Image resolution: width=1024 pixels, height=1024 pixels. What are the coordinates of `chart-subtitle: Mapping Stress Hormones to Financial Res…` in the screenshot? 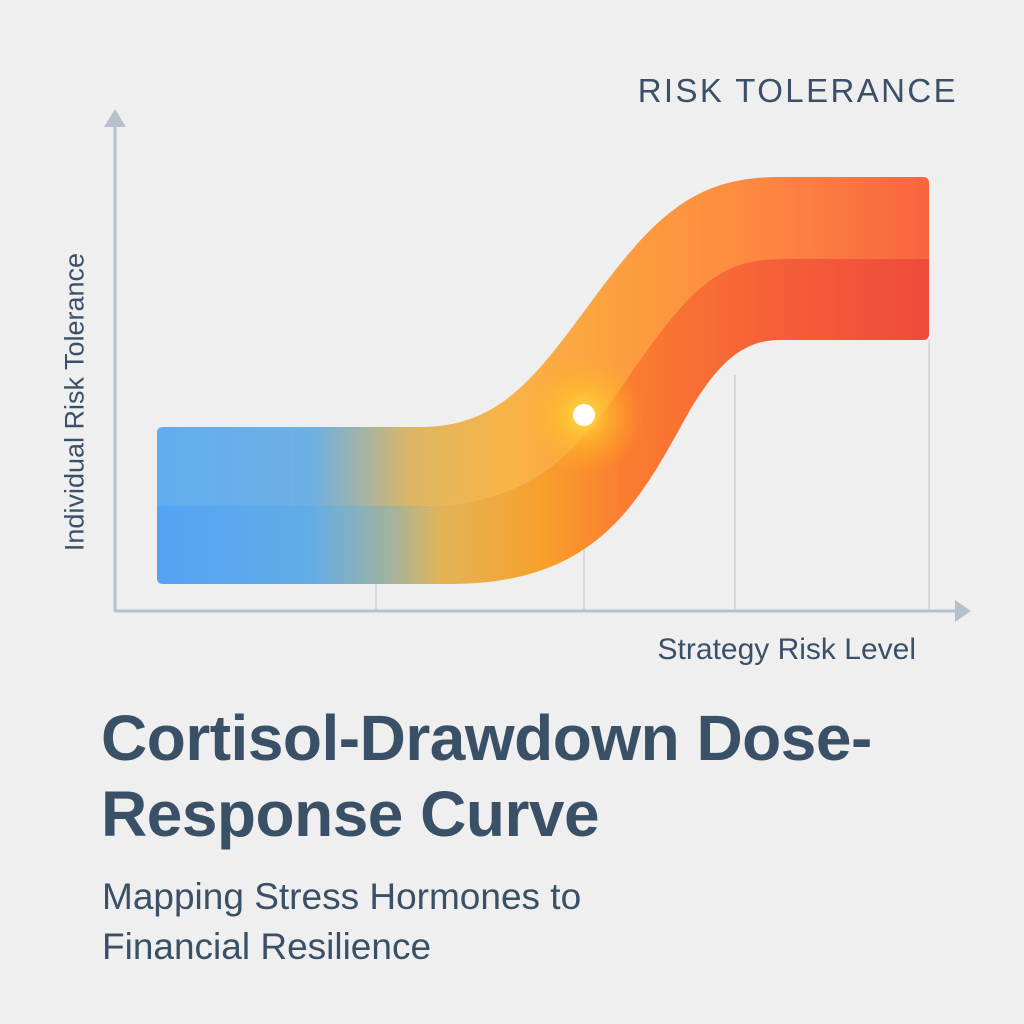 It's located at (392, 922).